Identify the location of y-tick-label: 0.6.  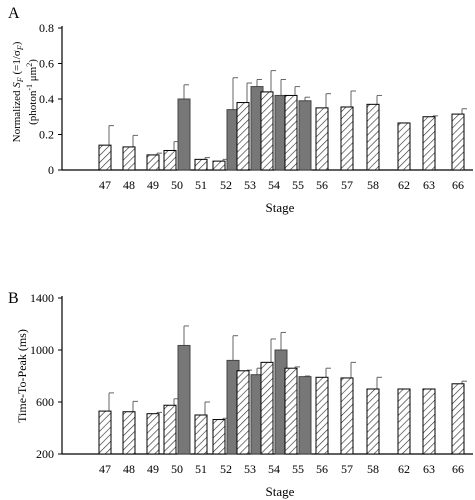
(46, 64).